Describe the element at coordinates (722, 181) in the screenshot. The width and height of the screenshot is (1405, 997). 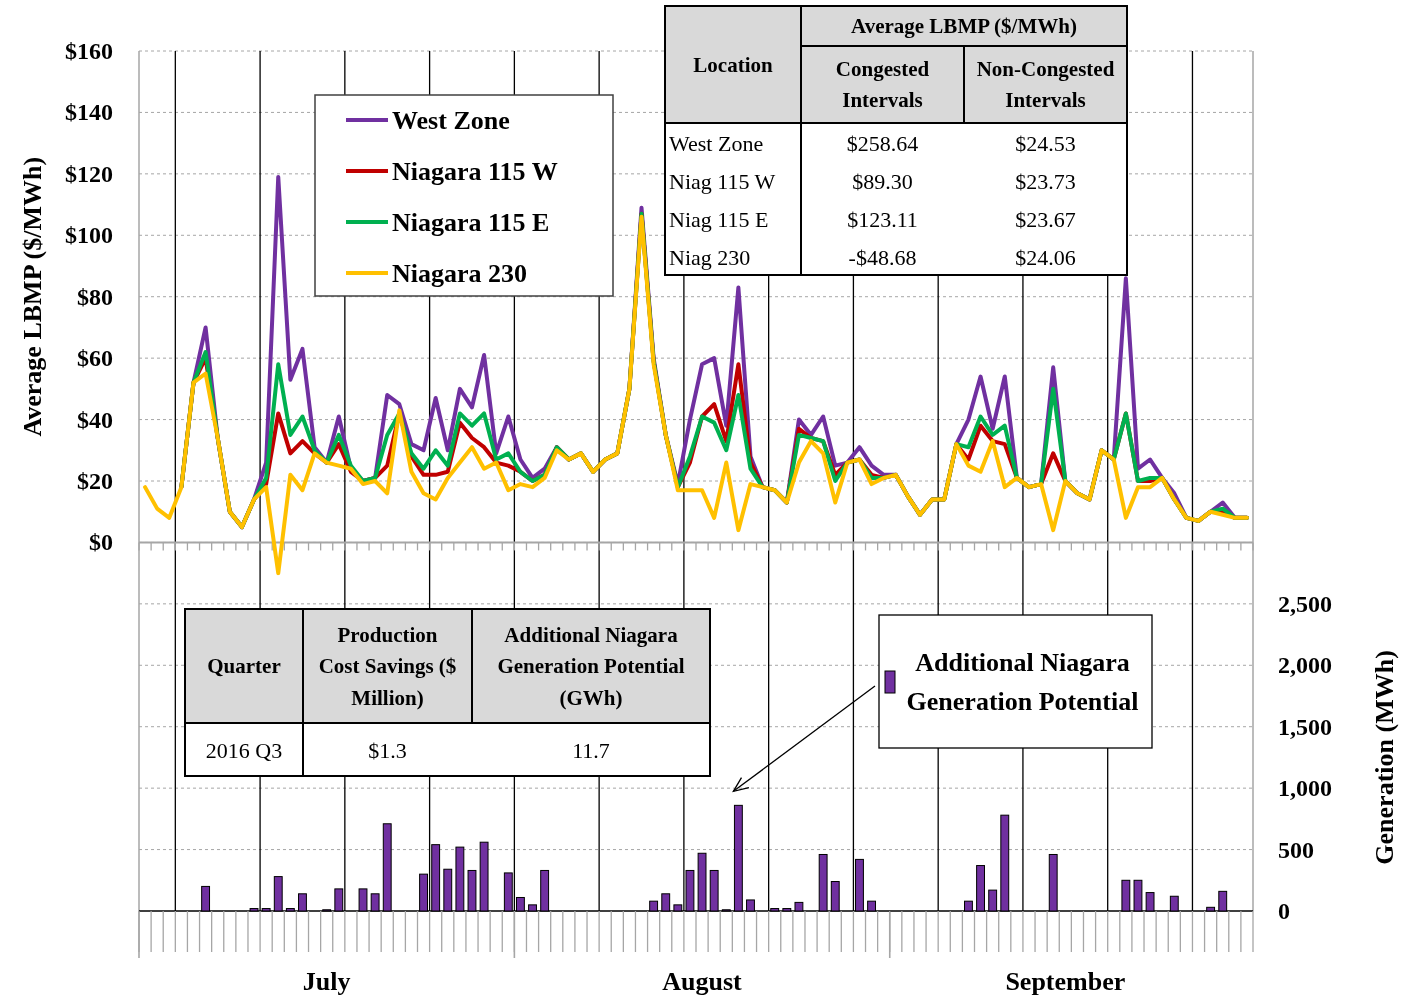
I see `annotation: Niag 115 W` at that location.